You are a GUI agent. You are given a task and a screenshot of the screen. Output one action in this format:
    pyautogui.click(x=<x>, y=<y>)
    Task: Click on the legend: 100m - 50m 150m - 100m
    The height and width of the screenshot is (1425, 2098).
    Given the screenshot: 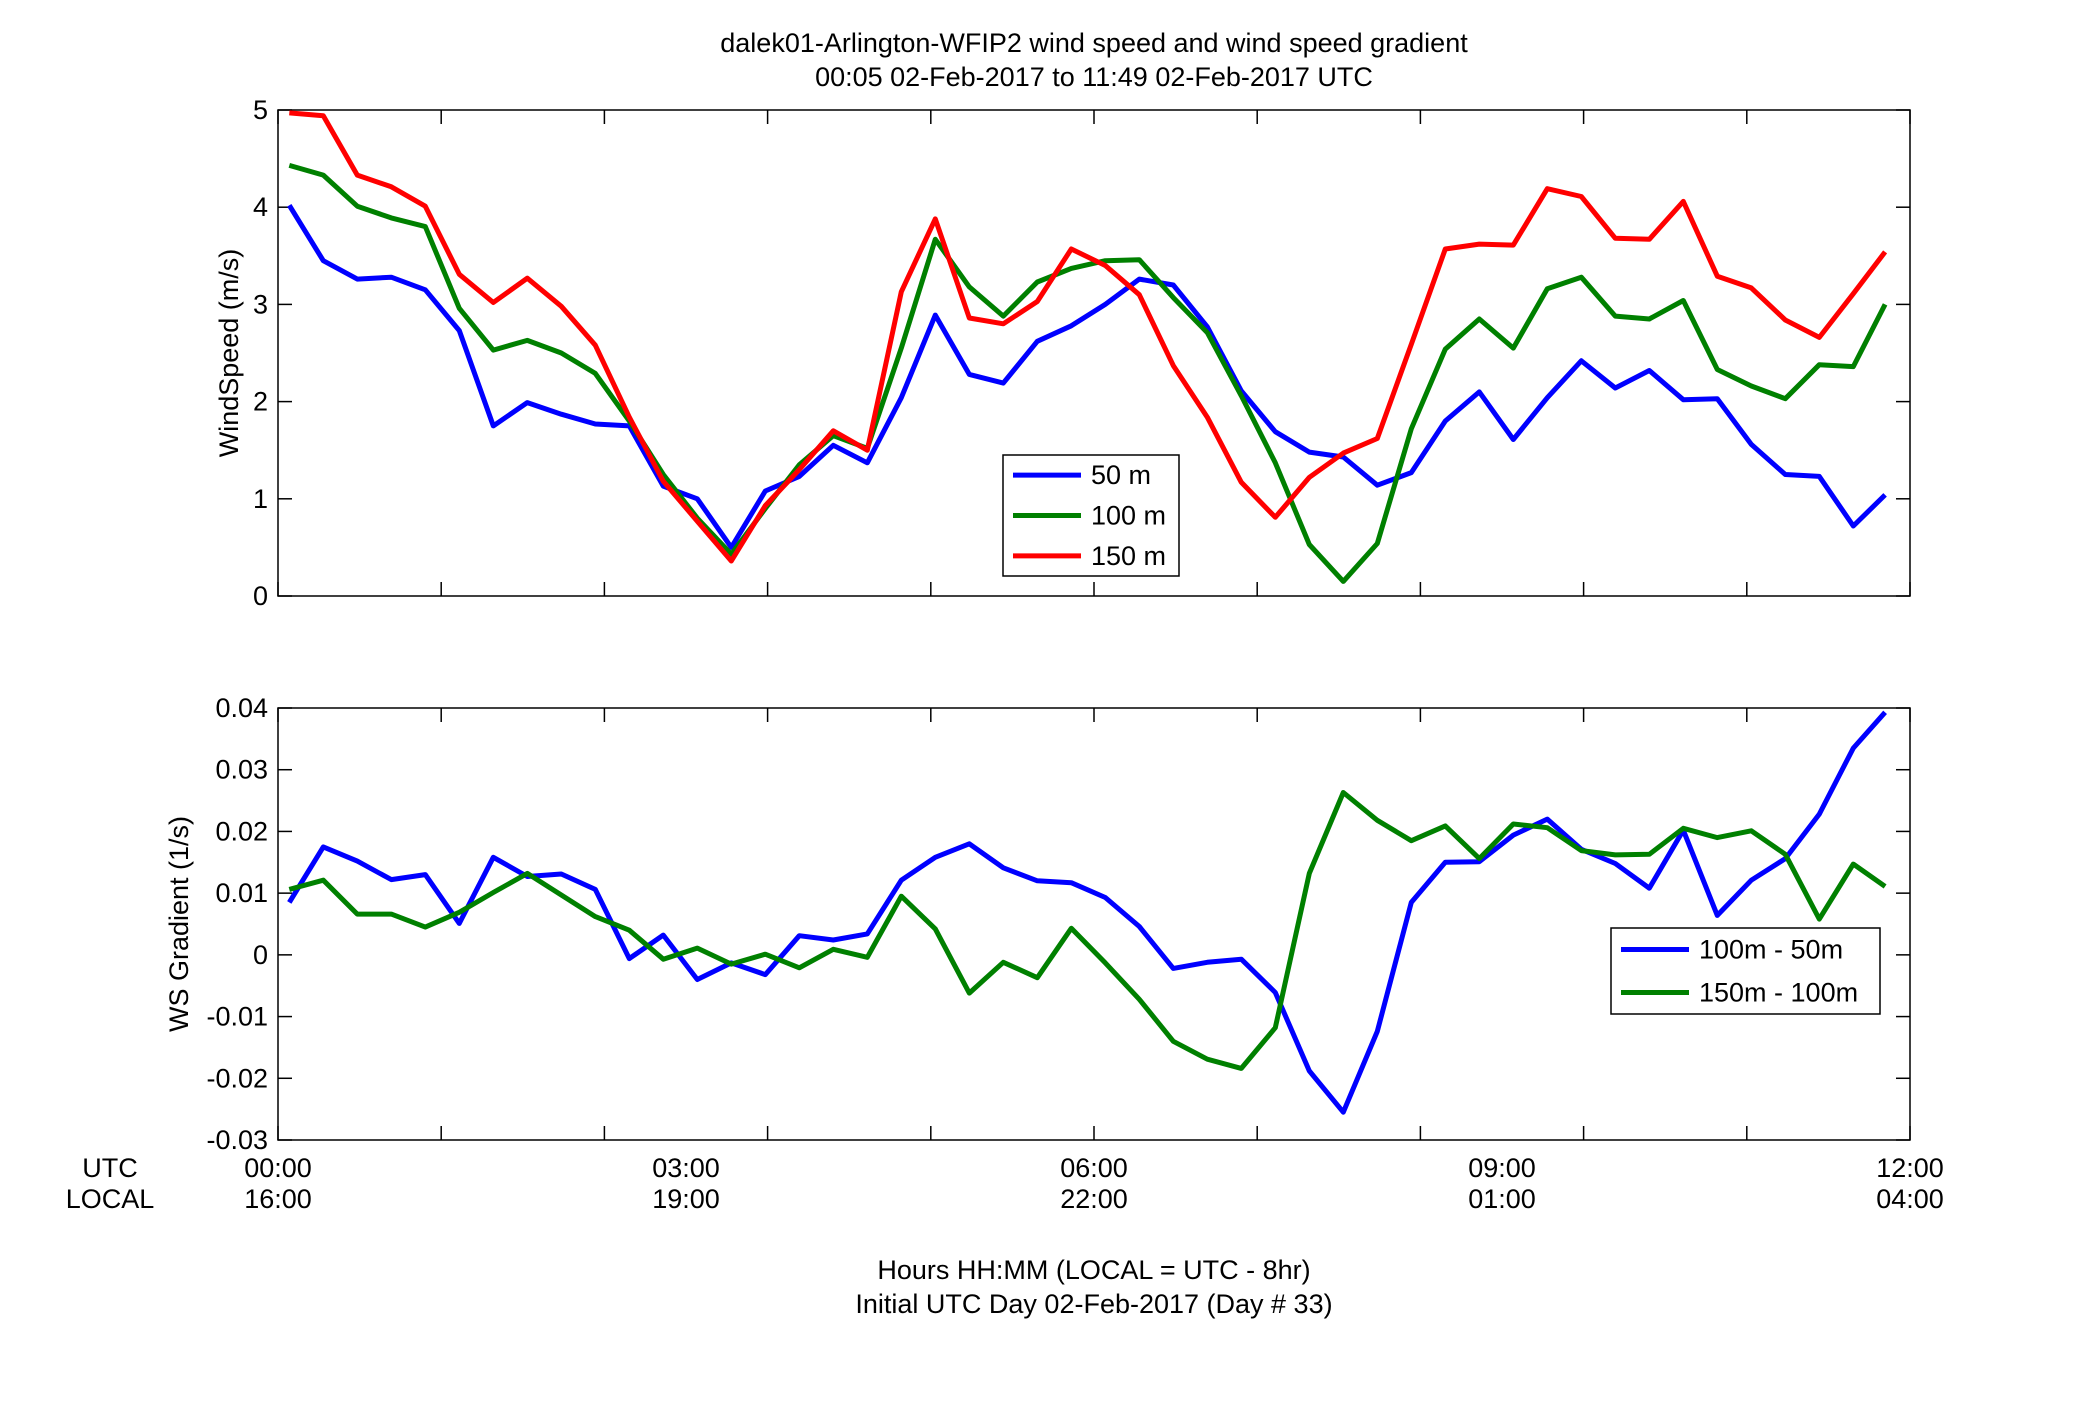 What is the action you would take?
    pyautogui.click(x=1745, y=971)
    